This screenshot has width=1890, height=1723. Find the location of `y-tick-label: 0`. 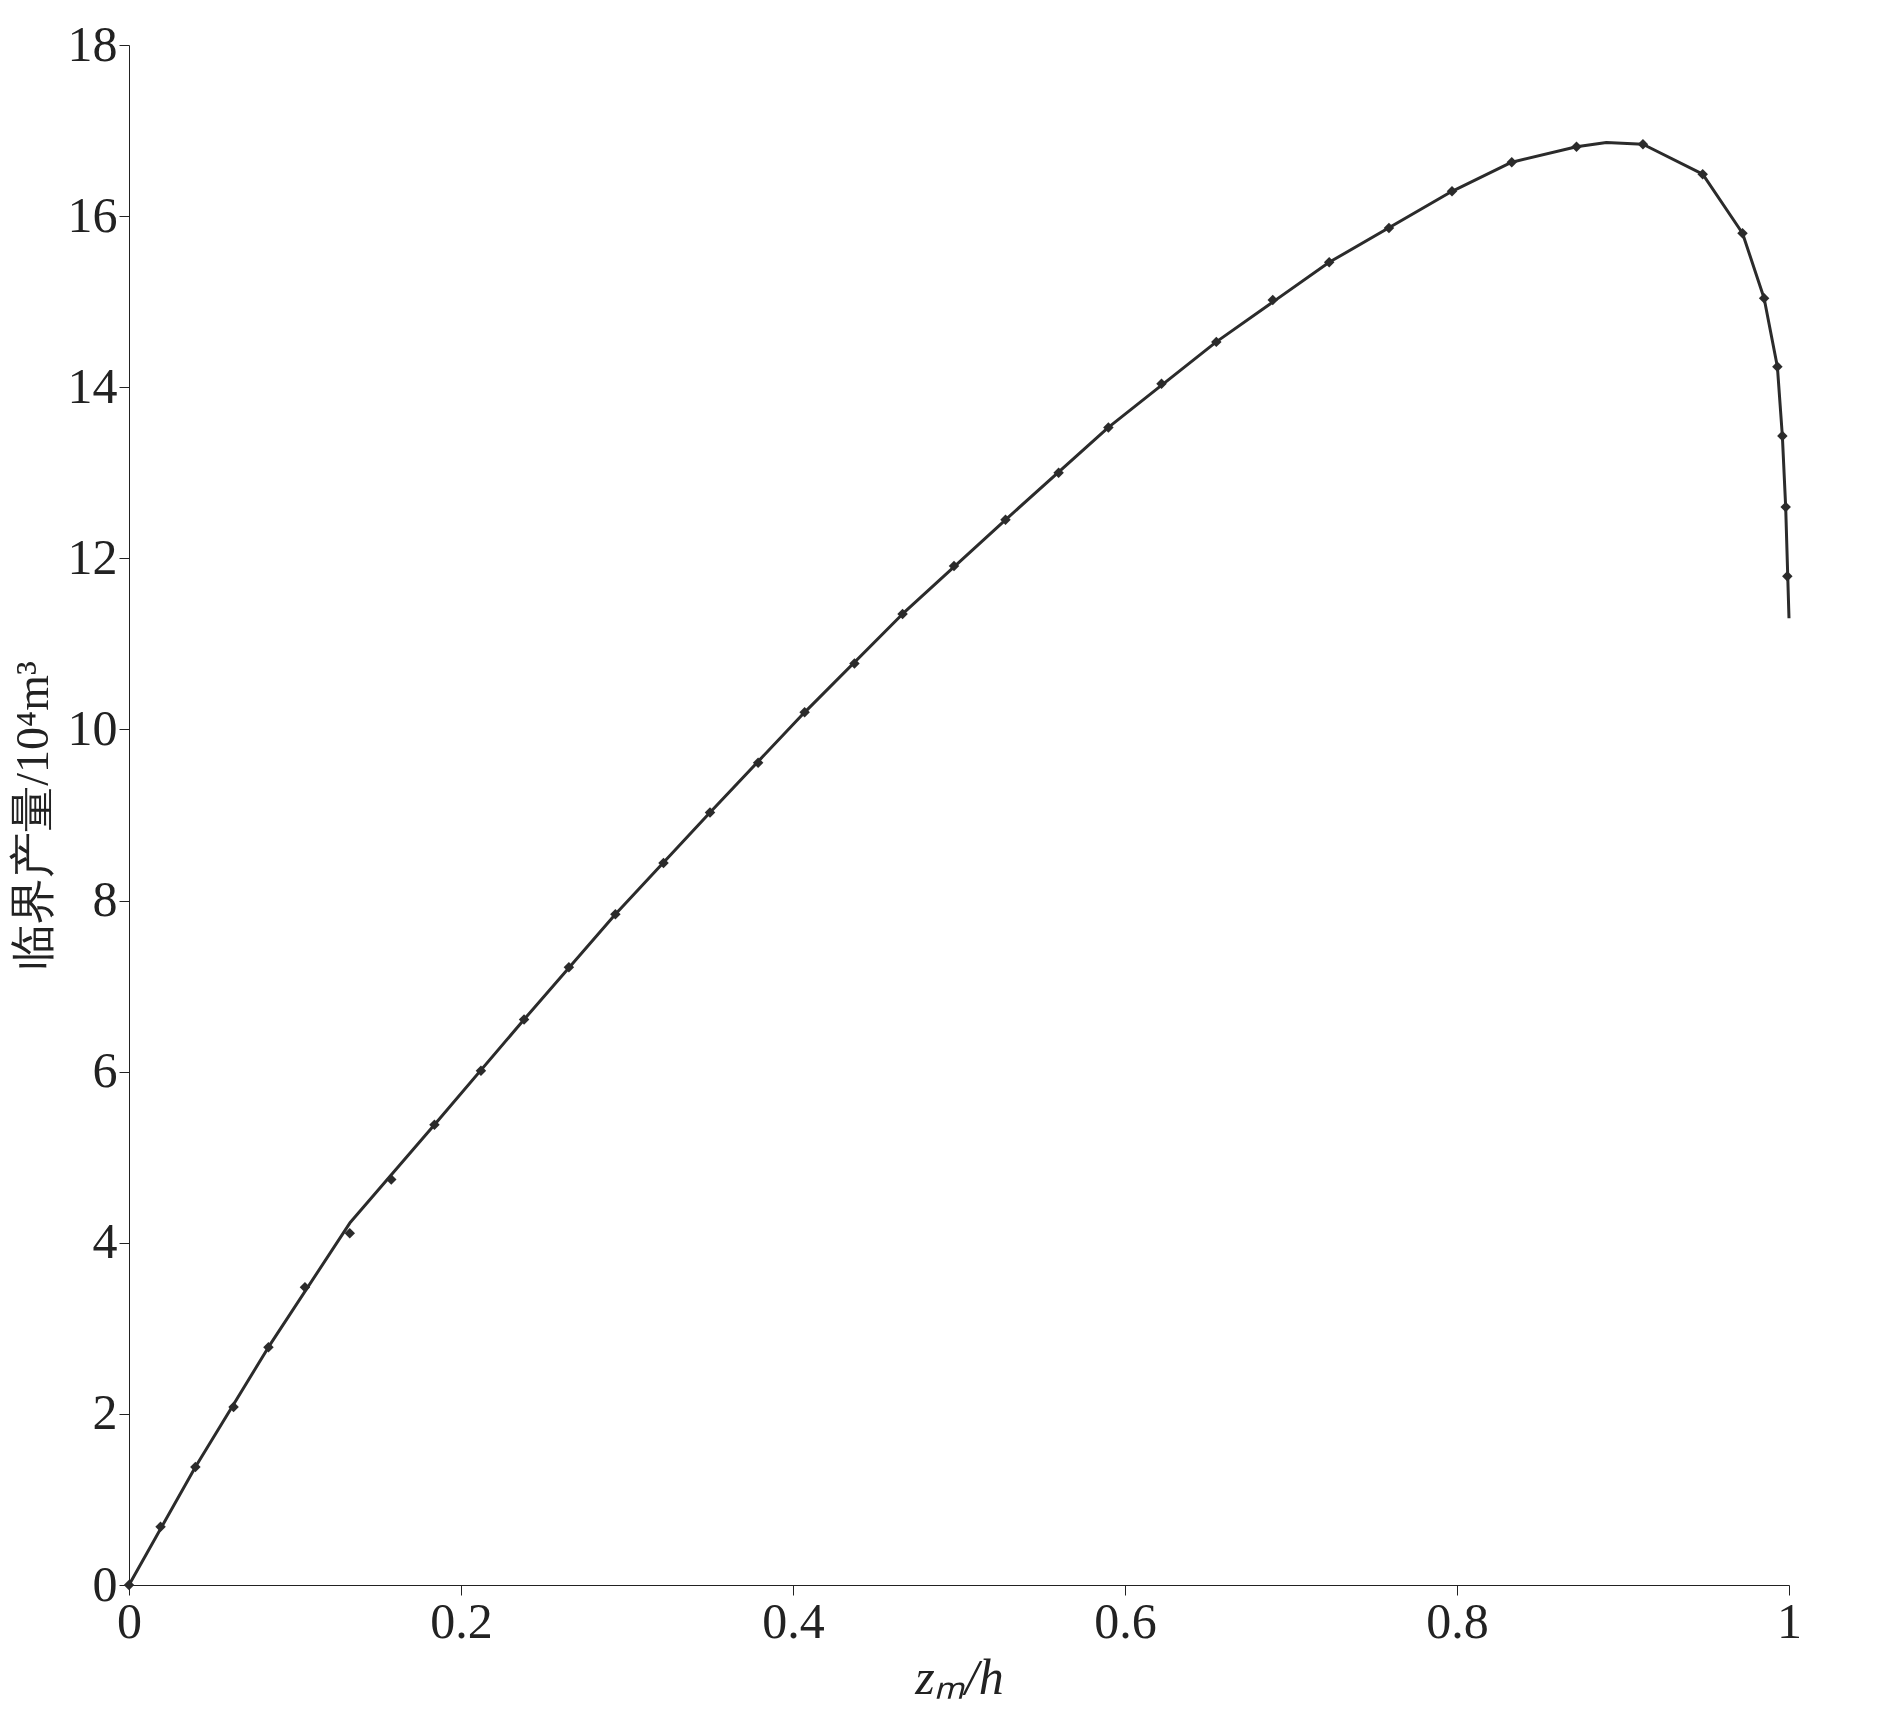

y-tick-label: 0 is located at coordinates (105, 1583).